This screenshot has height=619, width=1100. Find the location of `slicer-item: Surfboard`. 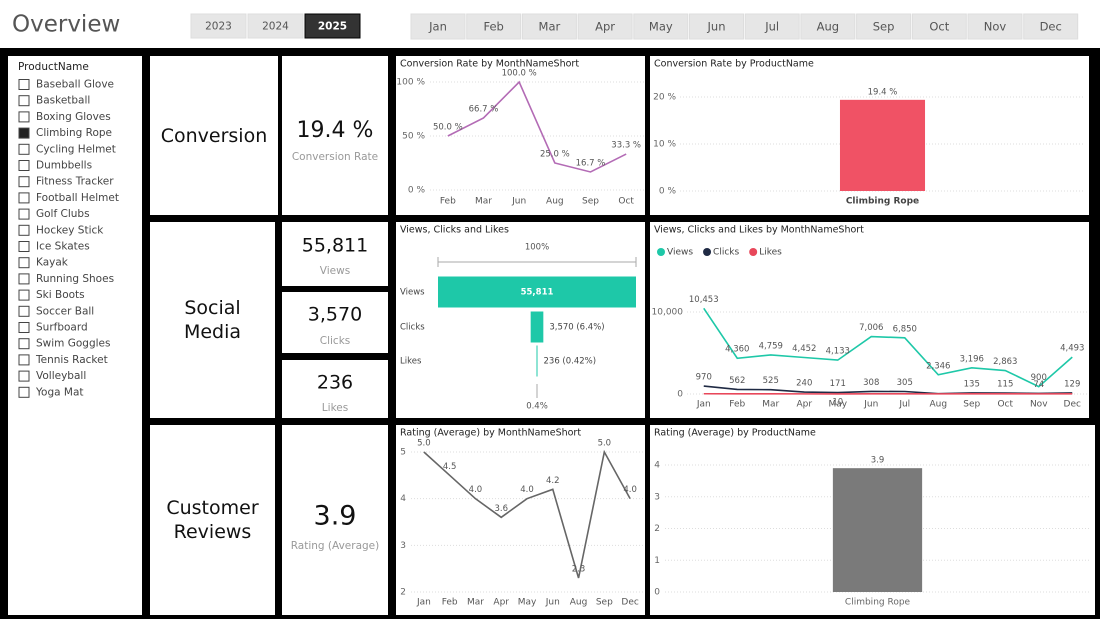

slicer-item: Surfboard is located at coordinates (62, 328).